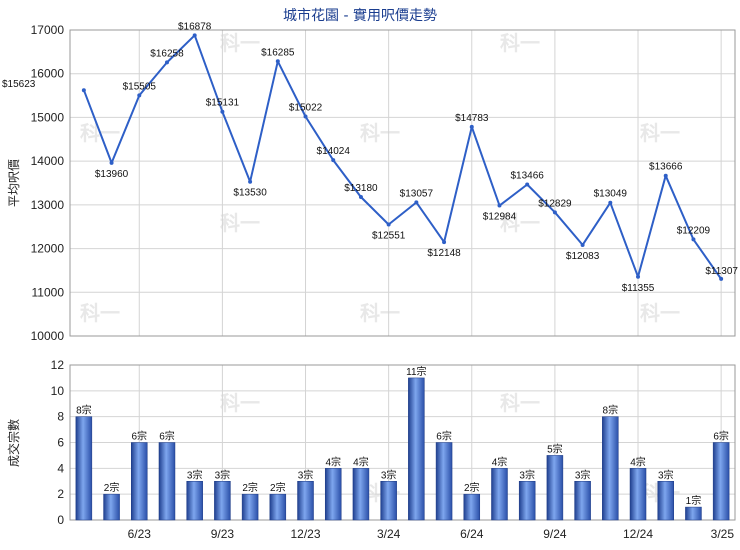  What do you see at coordinates (360, 15) in the screenshot?
I see `chart-title: 城市花園 - 實用呎價走勢` at bounding box center [360, 15].